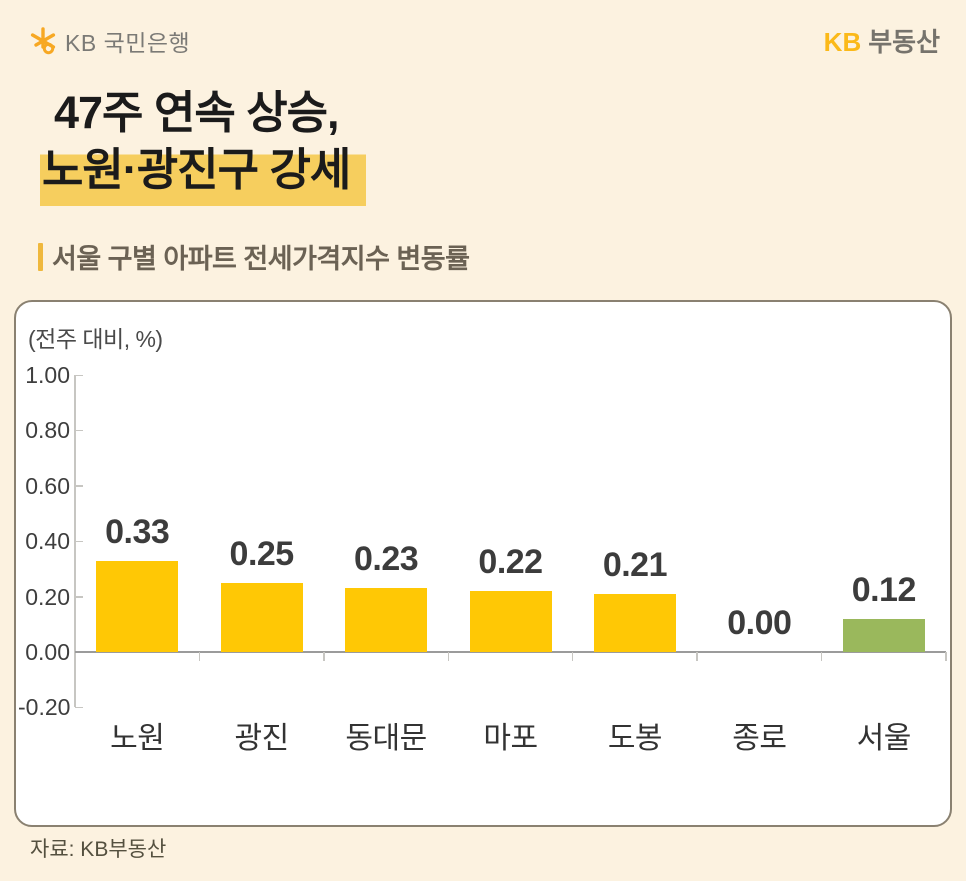  Describe the element at coordinates (128, 43) in the screenshot. I see `logo-text: KB 국민은행` at that location.